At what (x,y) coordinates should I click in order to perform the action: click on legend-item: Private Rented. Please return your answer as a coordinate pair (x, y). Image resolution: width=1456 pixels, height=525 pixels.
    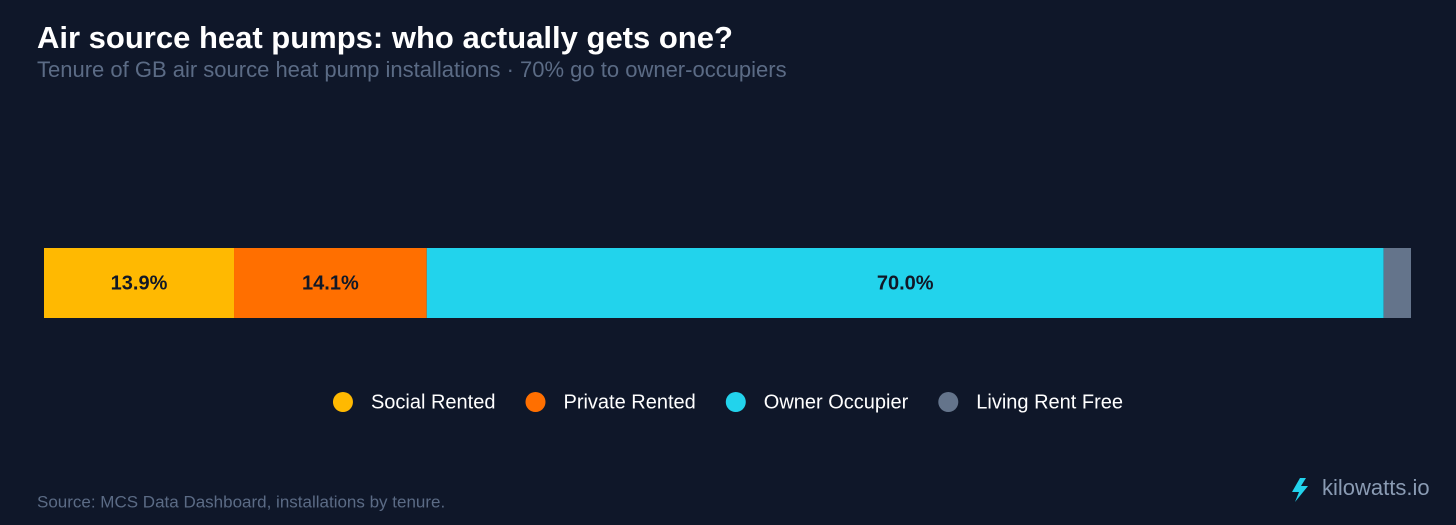
    Looking at the image, I should click on (610, 402).